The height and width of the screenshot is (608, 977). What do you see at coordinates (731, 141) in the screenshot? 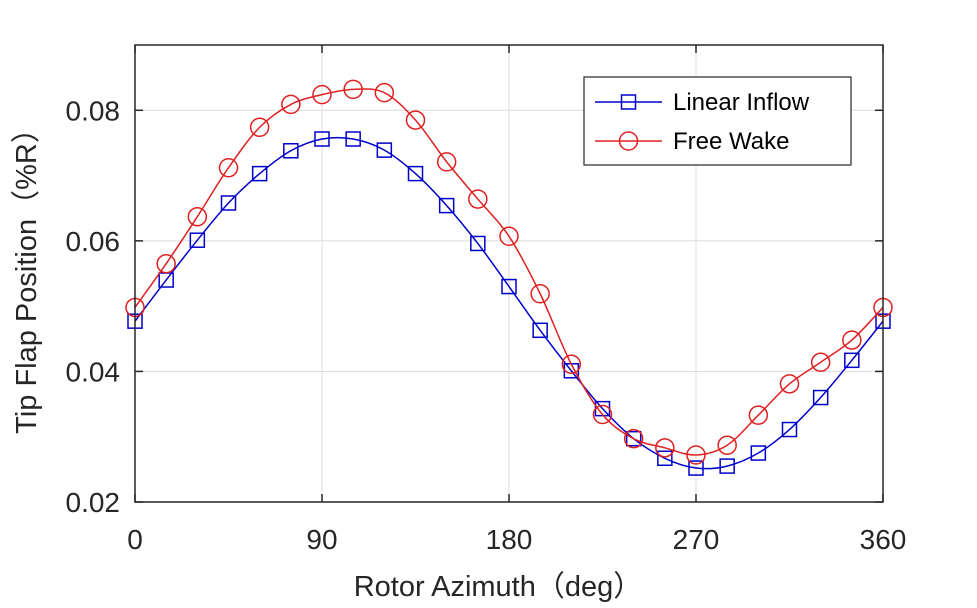
I see `legend-label-free-wake: Free Wake` at bounding box center [731, 141].